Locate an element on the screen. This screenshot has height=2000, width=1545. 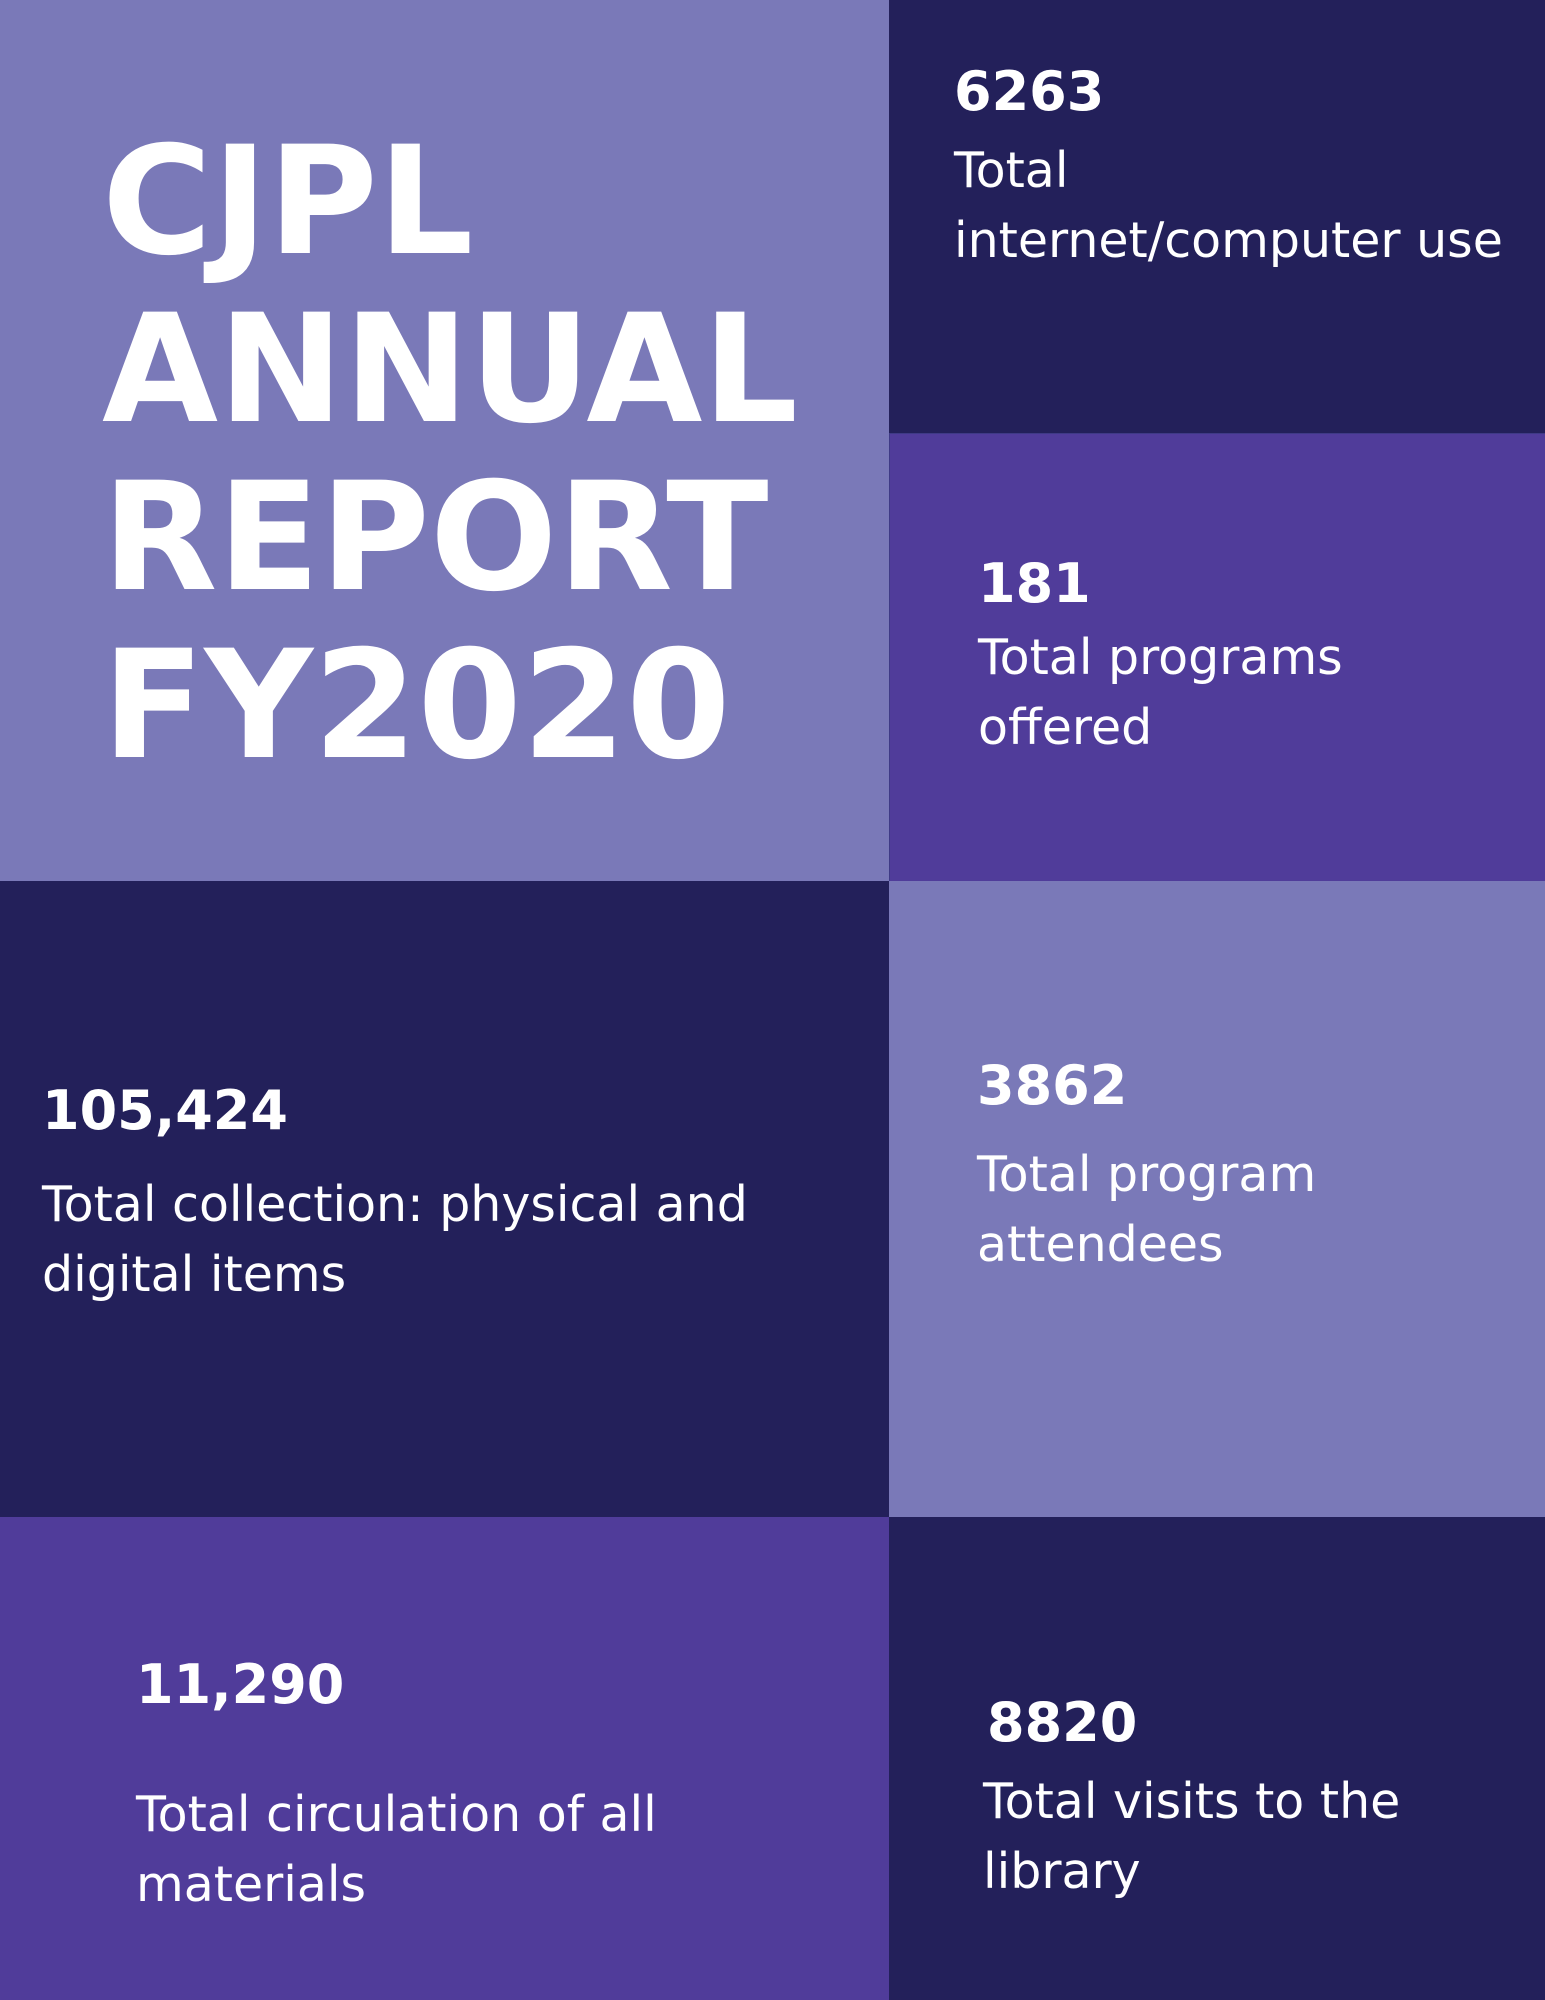
stat-label: Total visits to the library is located at coordinates (1192, 1836).